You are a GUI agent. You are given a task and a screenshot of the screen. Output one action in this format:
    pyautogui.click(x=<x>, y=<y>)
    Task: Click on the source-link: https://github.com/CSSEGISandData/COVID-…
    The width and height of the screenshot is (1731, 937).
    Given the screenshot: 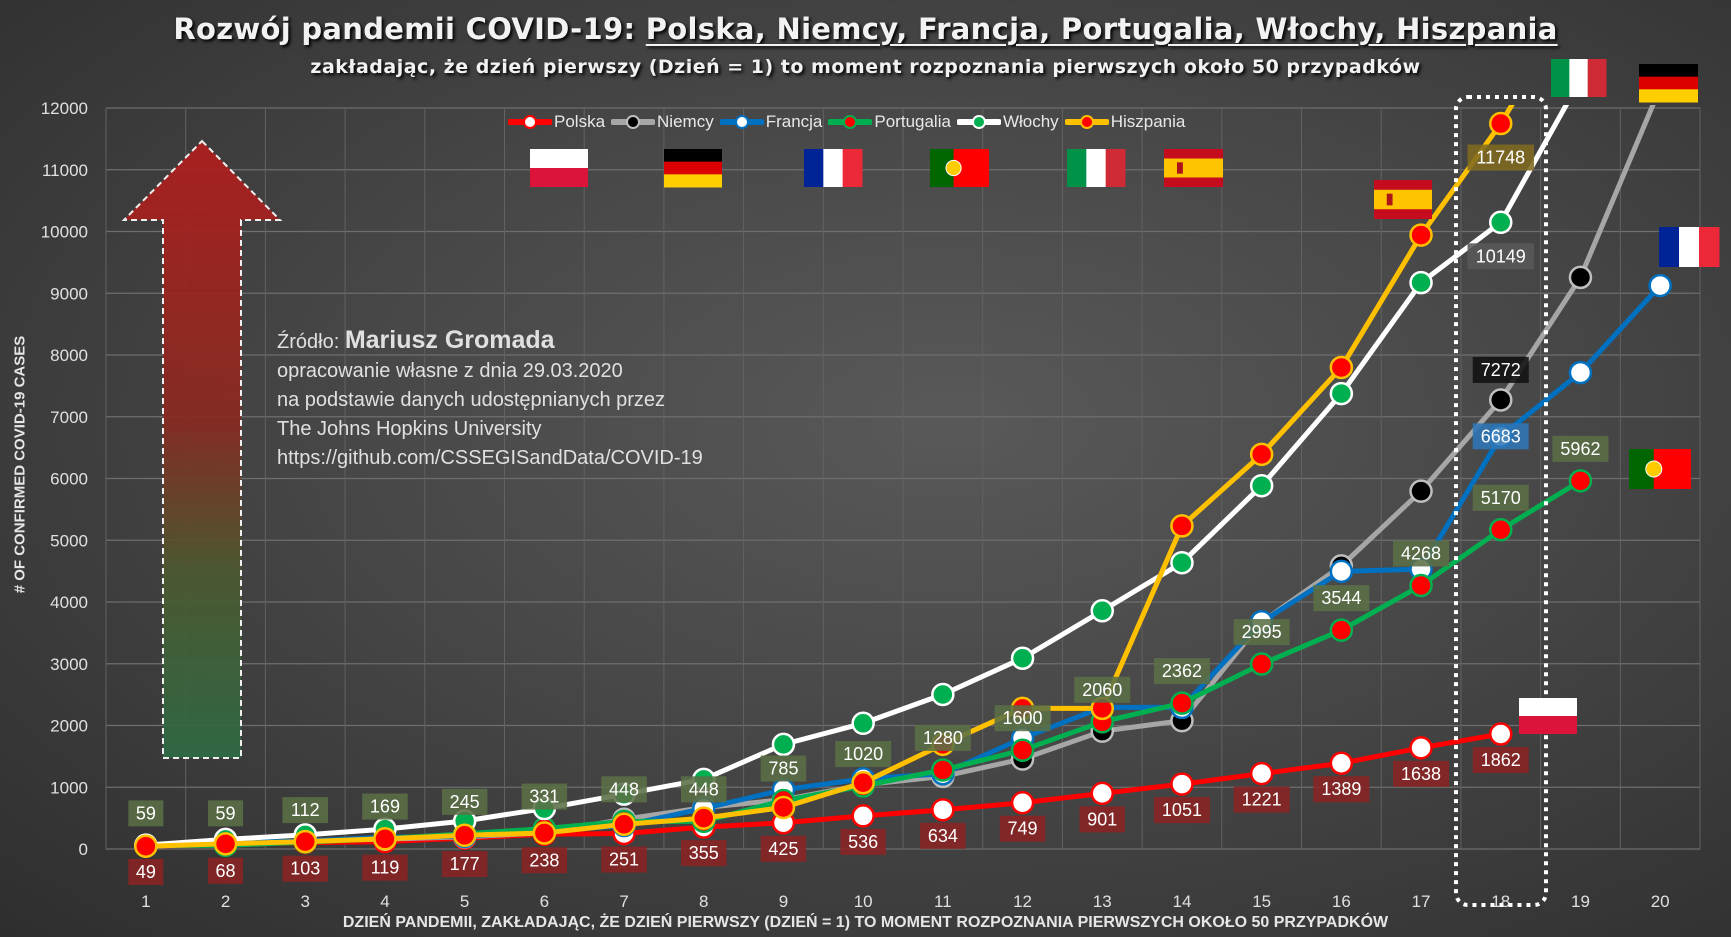 What is the action you would take?
    pyautogui.click(x=490, y=458)
    